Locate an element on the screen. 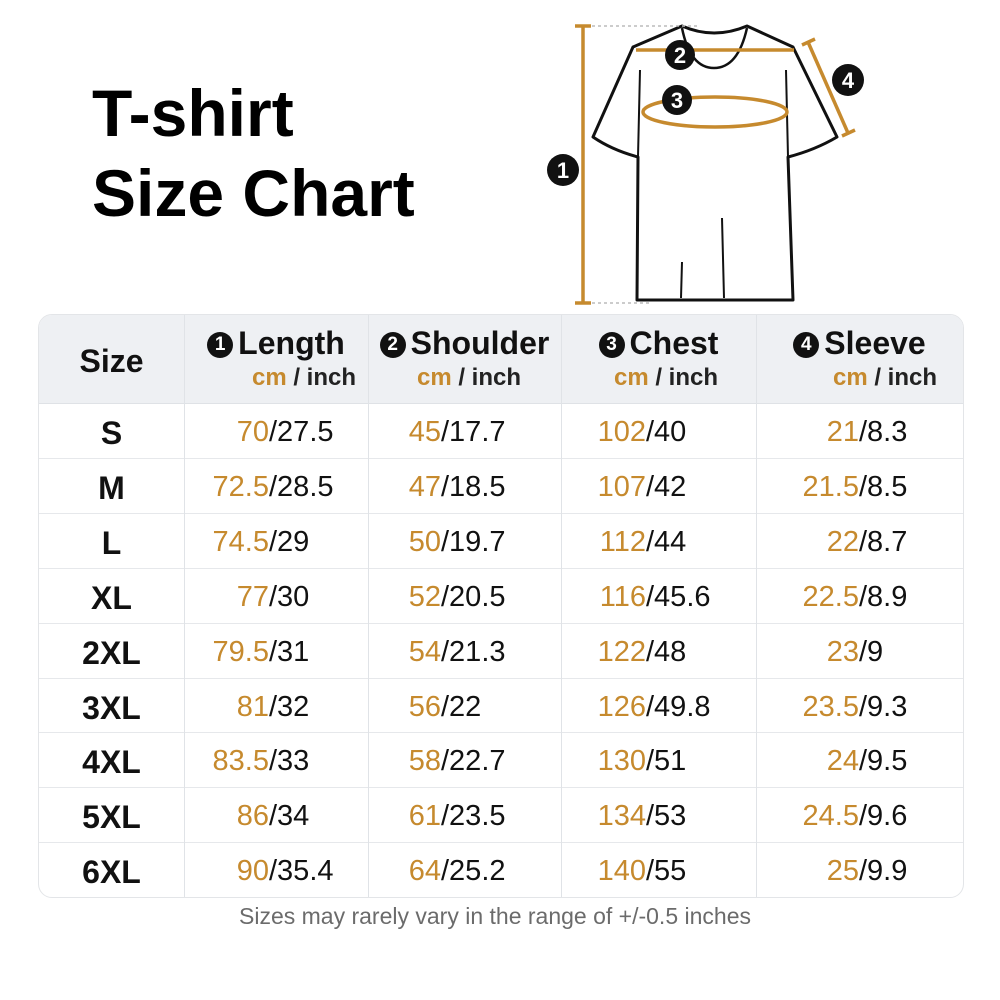 This screenshot has height=1000, width=1000. inch-value: /44 is located at coordinates (666, 541).